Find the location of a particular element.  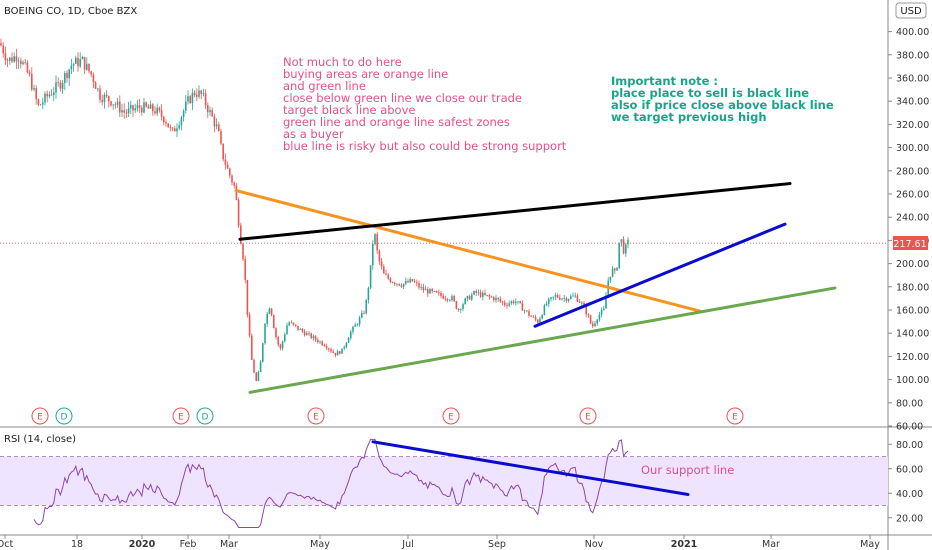

note-line-2: and green line is located at coordinates (324, 86).